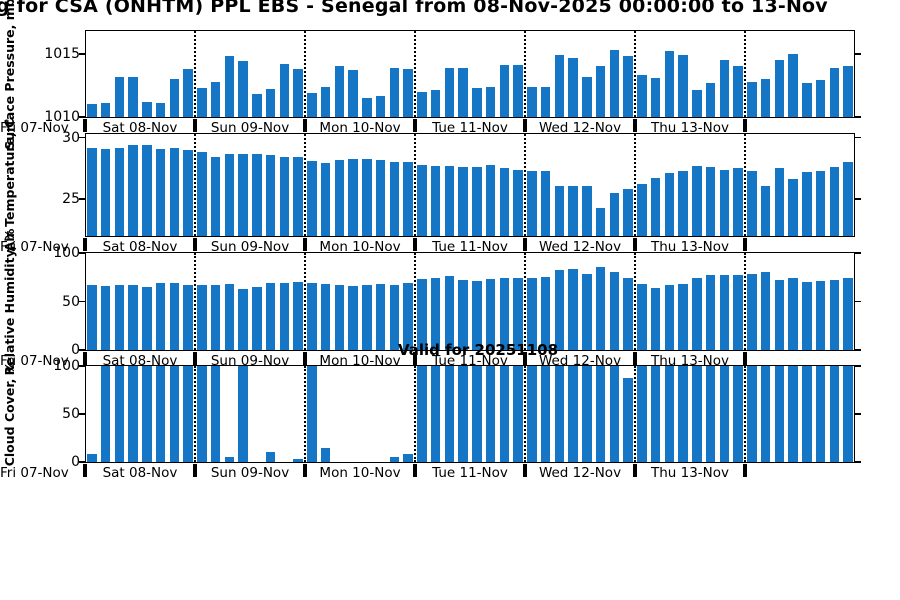 This screenshot has height=600, width=900. Describe the element at coordinates (580, 247) in the screenshot. I see `x-day-label: Wed 12-Nov` at that location.